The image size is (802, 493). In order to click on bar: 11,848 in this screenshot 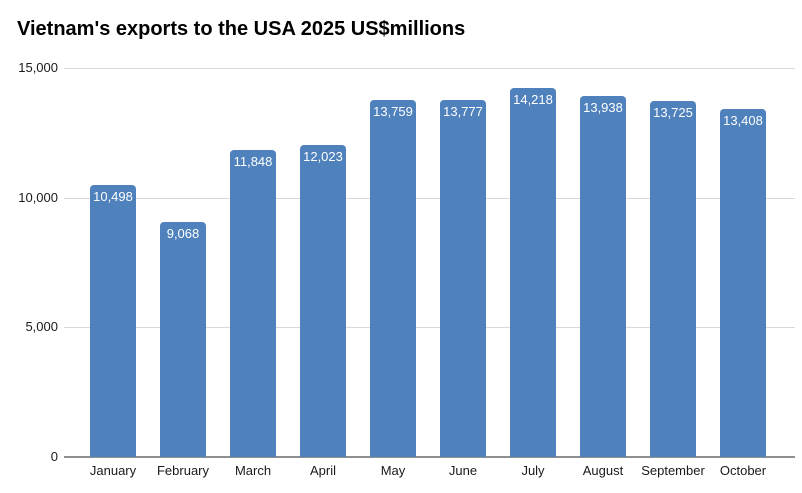, I will do `click(253, 303)`.